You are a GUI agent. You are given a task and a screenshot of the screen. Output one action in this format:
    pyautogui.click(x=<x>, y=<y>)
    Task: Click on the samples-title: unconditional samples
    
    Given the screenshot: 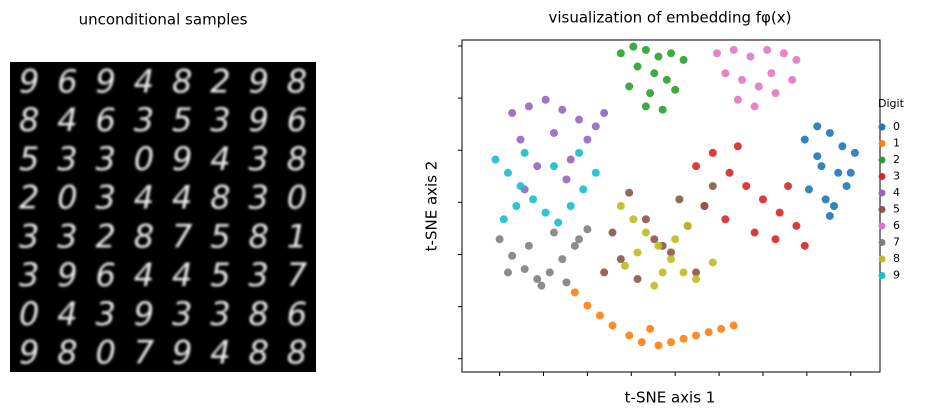 What is the action you would take?
    pyautogui.click(x=163, y=20)
    